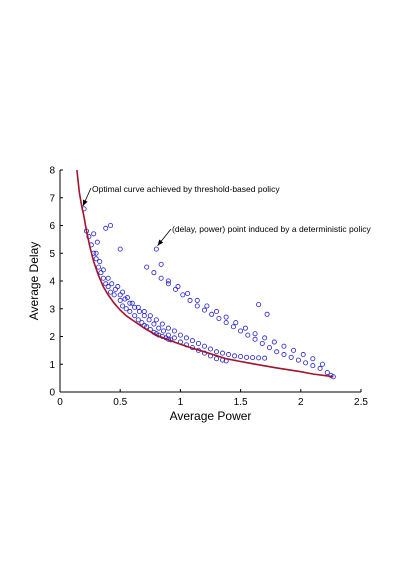  Describe the element at coordinates (52, 226) in the screenshot. I see `y-tick-label: 6` at that location.